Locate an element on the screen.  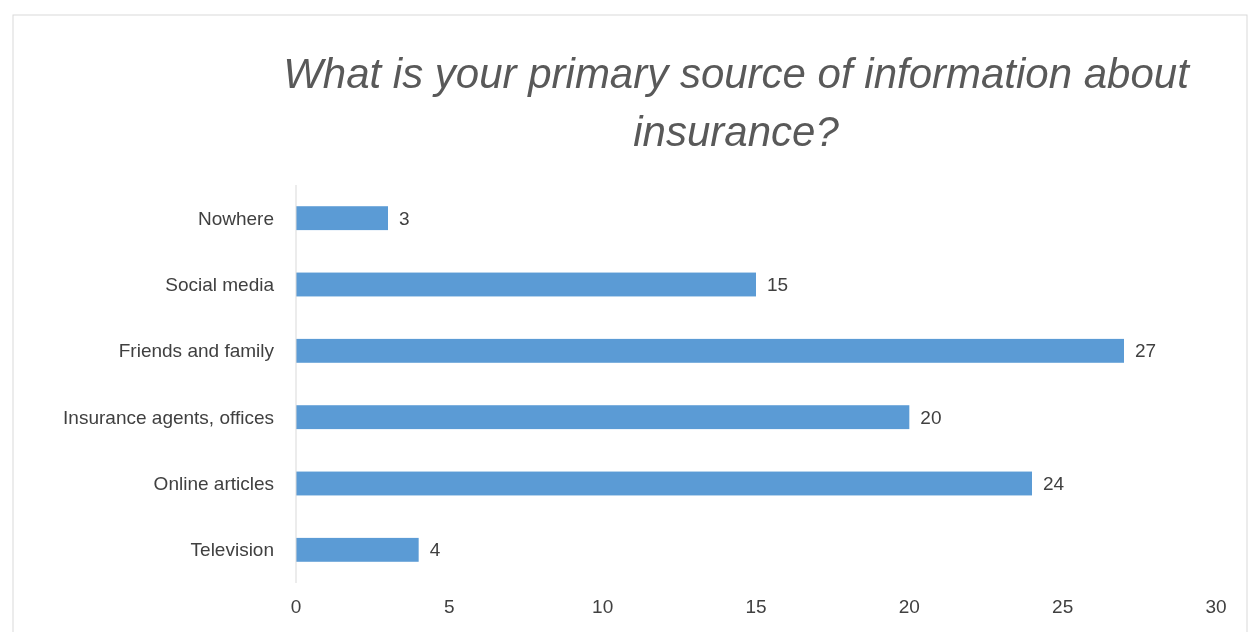
y-tick-label: Insurance agents, offices is located at coordinates (168, 417).